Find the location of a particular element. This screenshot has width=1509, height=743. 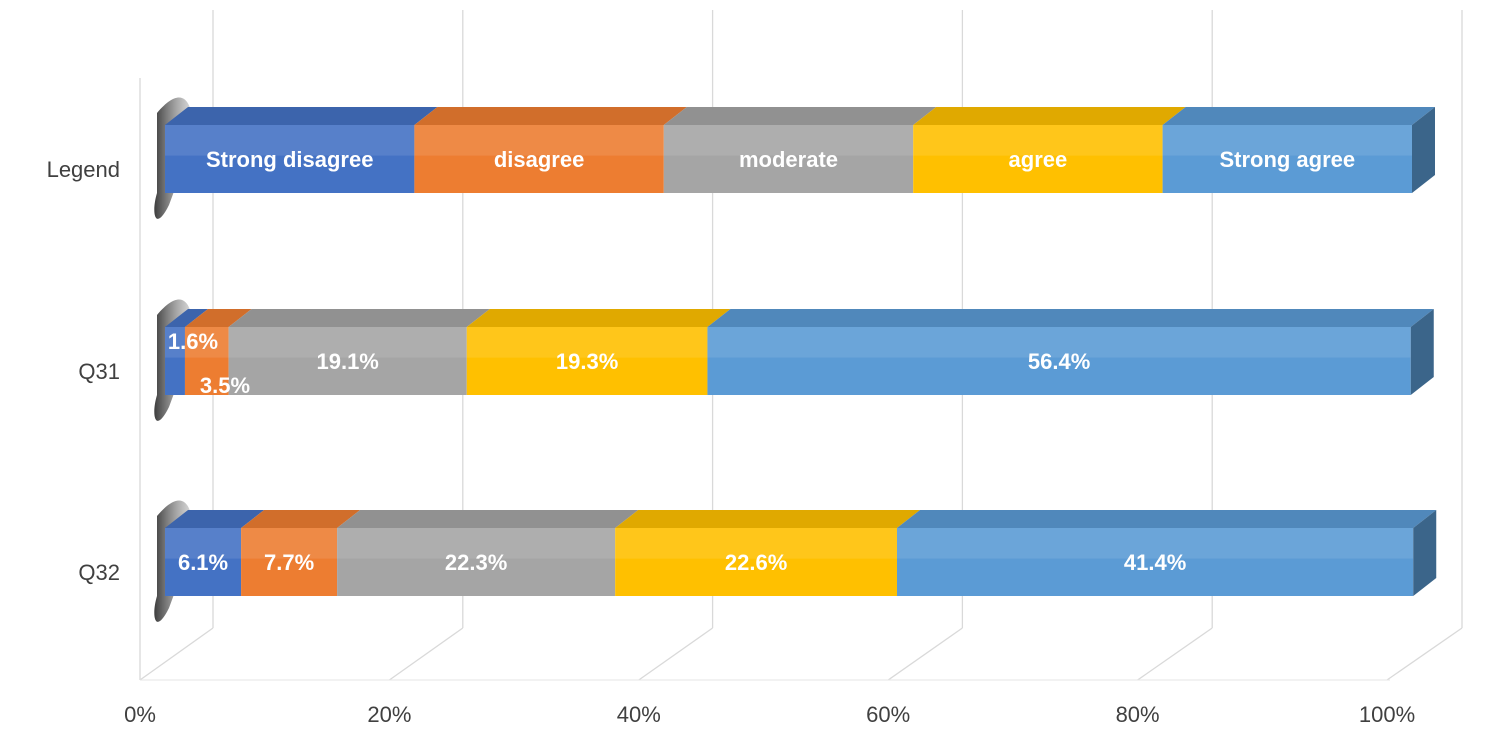

x-tick-label: 0% is located at coordinates (140, 714).